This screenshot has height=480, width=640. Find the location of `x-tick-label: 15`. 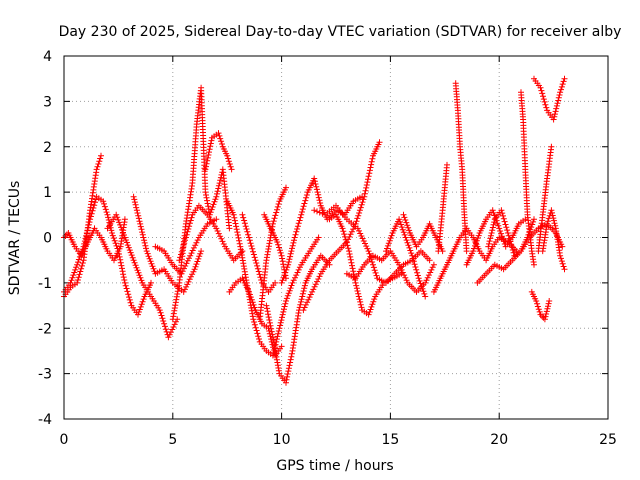

x-tick-label: 15 is located at coordinates (390, 440).